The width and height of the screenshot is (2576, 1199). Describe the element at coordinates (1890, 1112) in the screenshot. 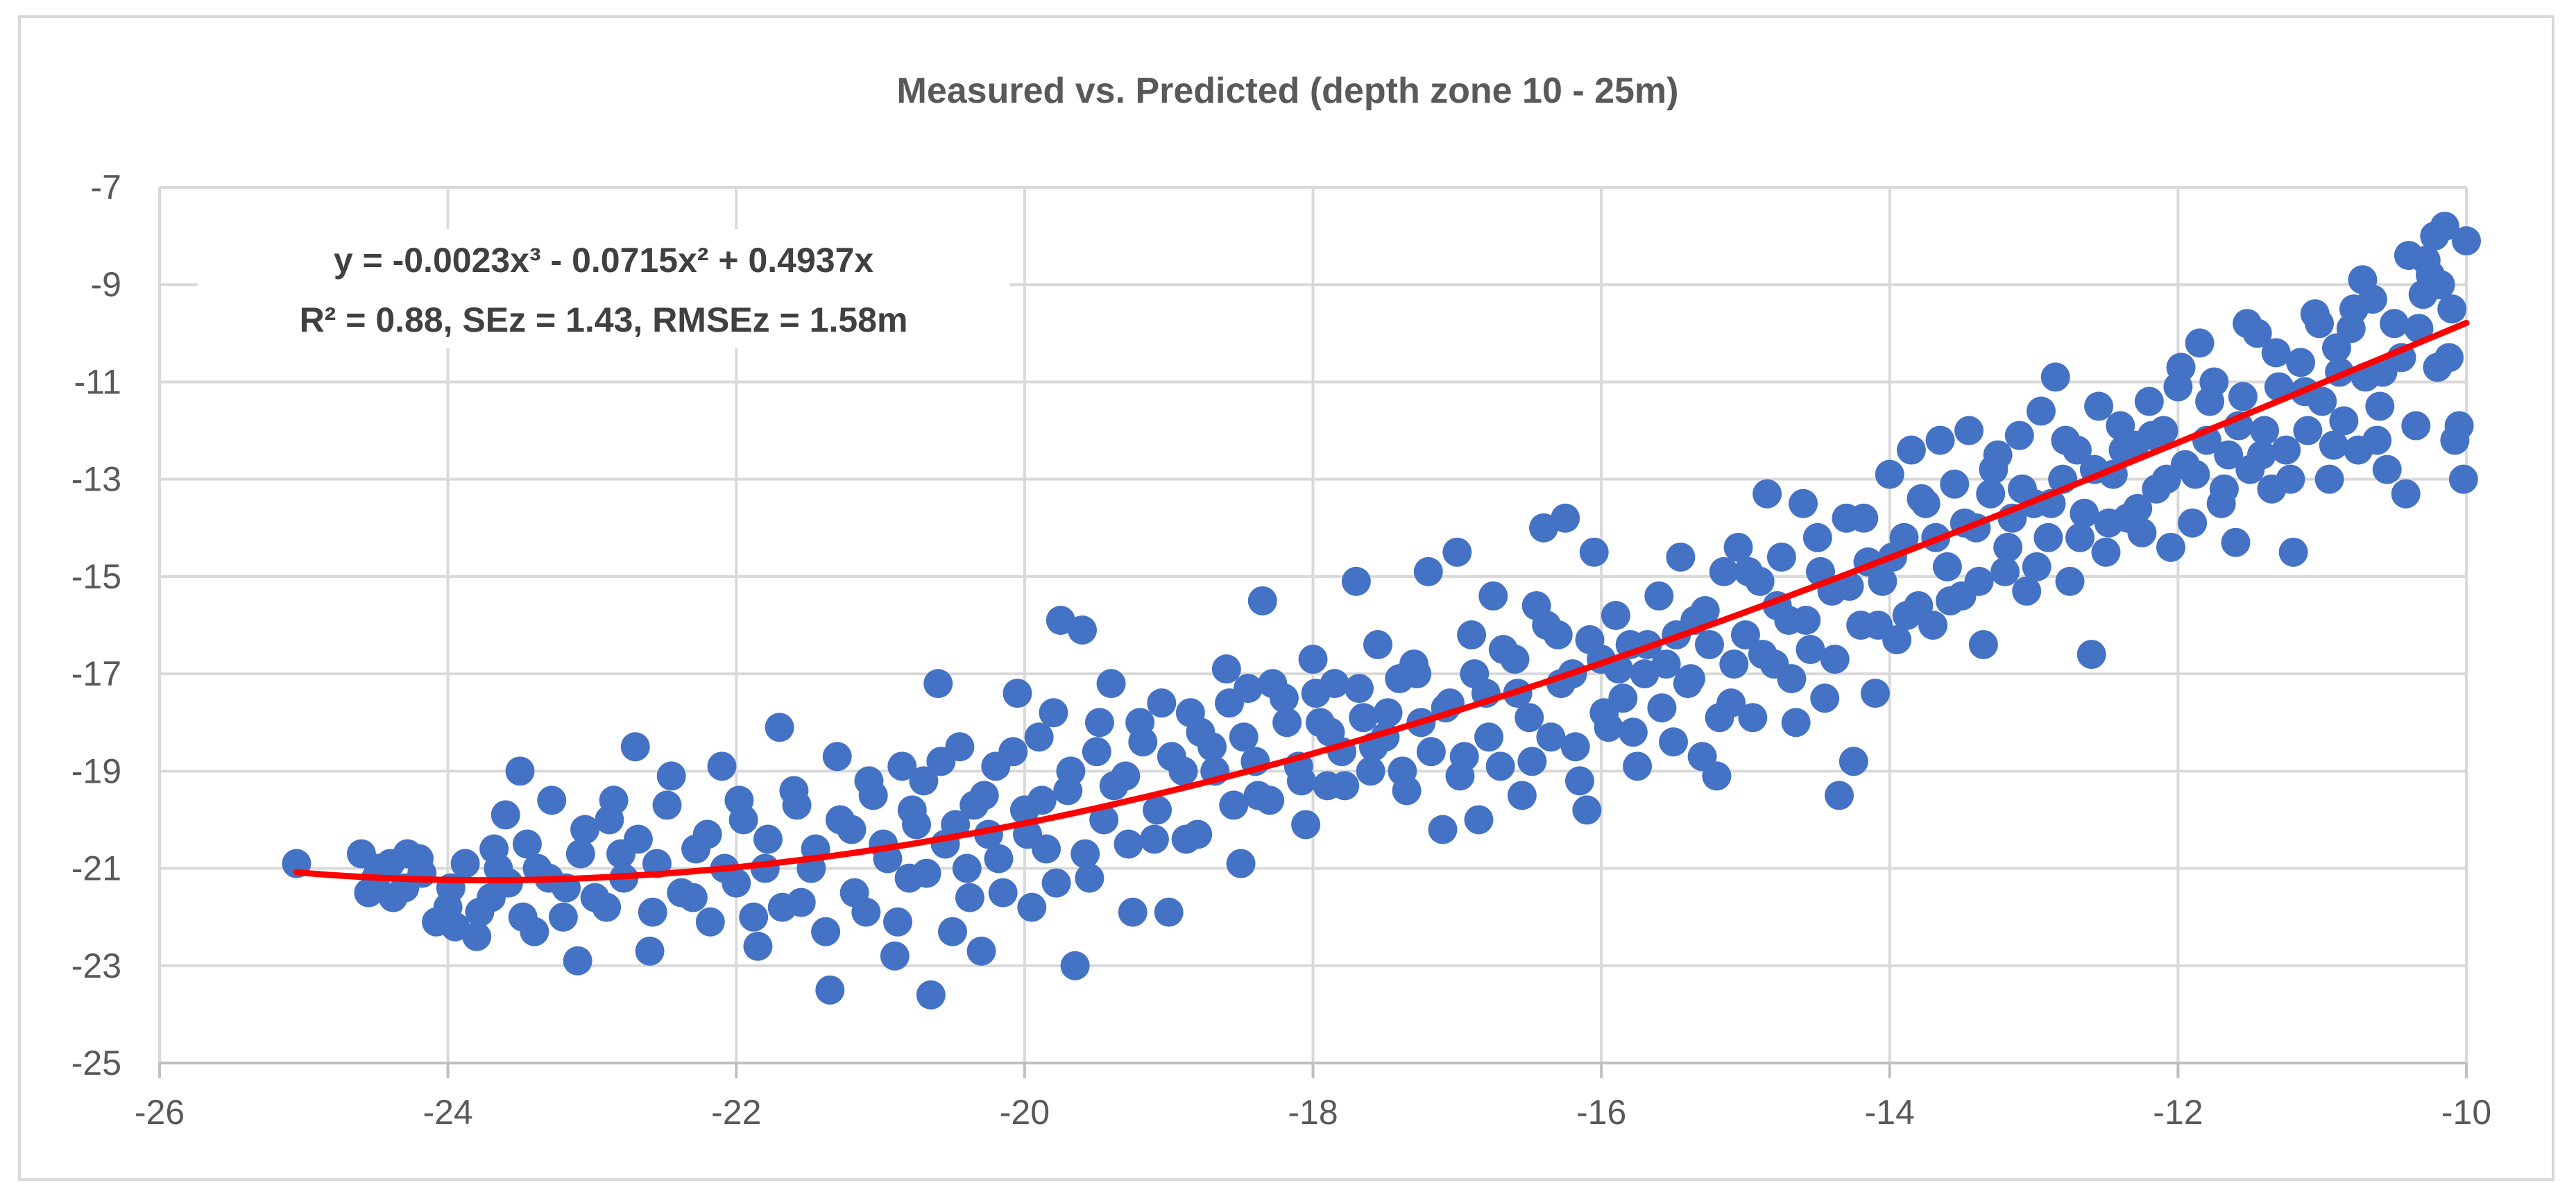

I see `x-tick-label: -14` at that location.